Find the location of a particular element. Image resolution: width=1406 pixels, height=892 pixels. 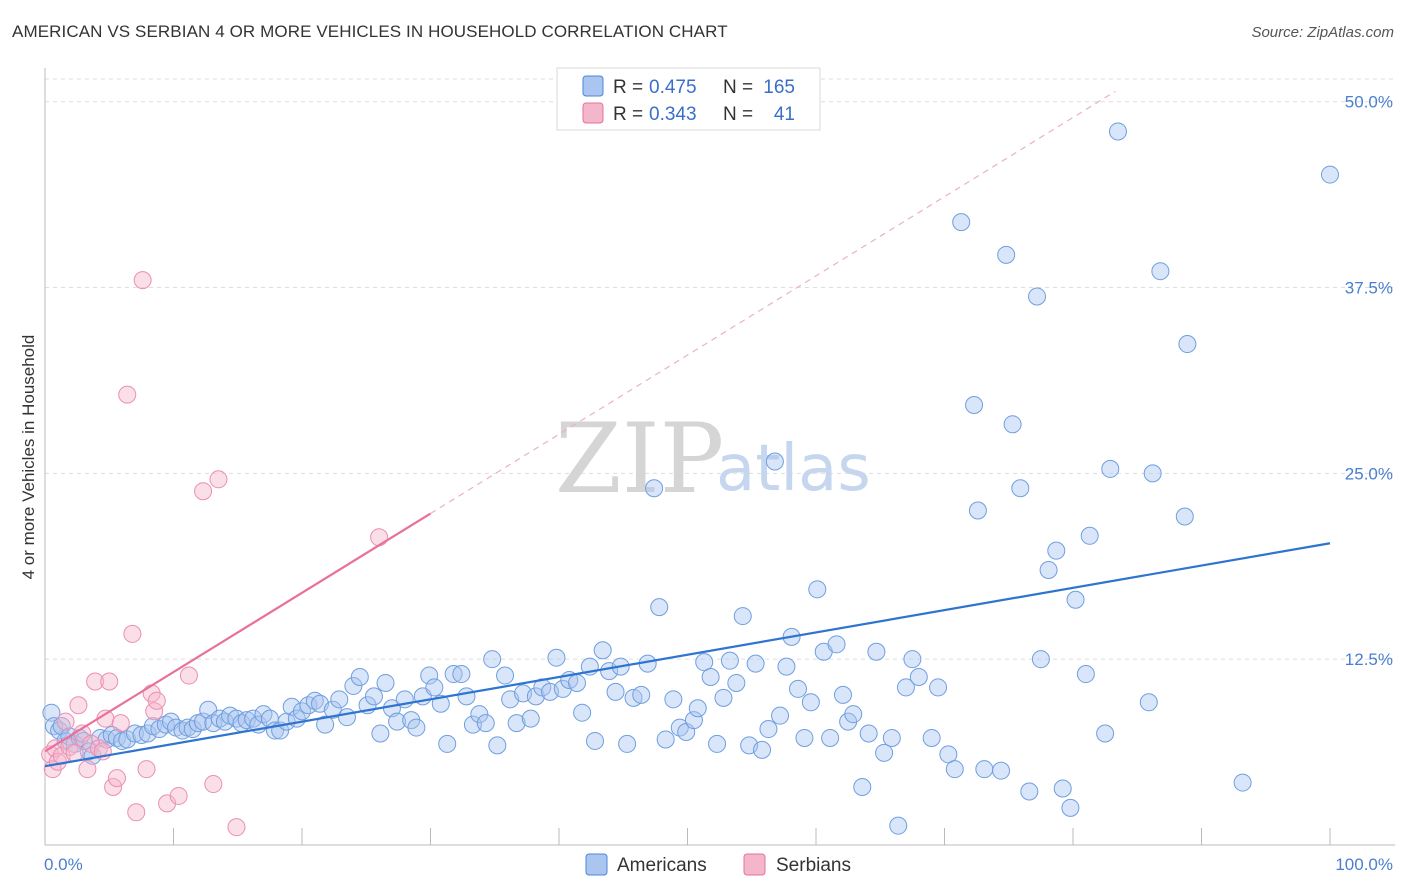

watermark-atlas: atlas is located at coordinates (793, 469).